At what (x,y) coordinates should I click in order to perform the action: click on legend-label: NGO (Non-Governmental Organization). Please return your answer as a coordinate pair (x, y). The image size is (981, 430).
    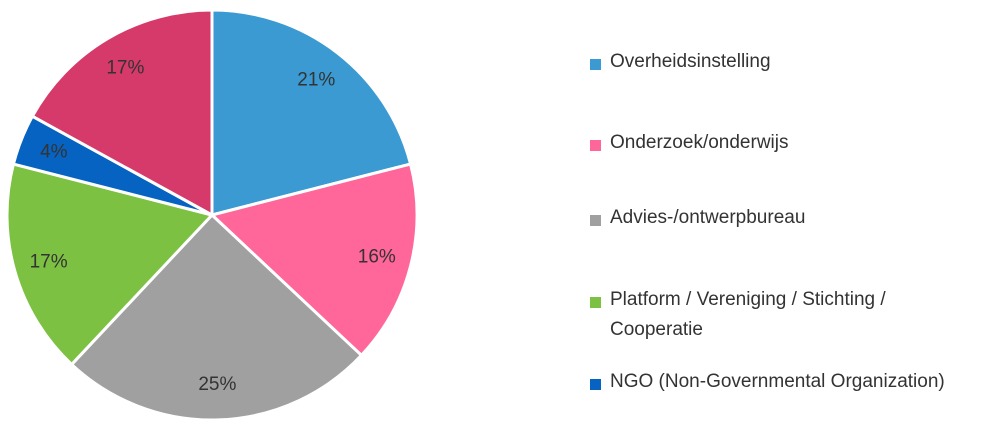
    Looking at the image, I should click on (777, 381).